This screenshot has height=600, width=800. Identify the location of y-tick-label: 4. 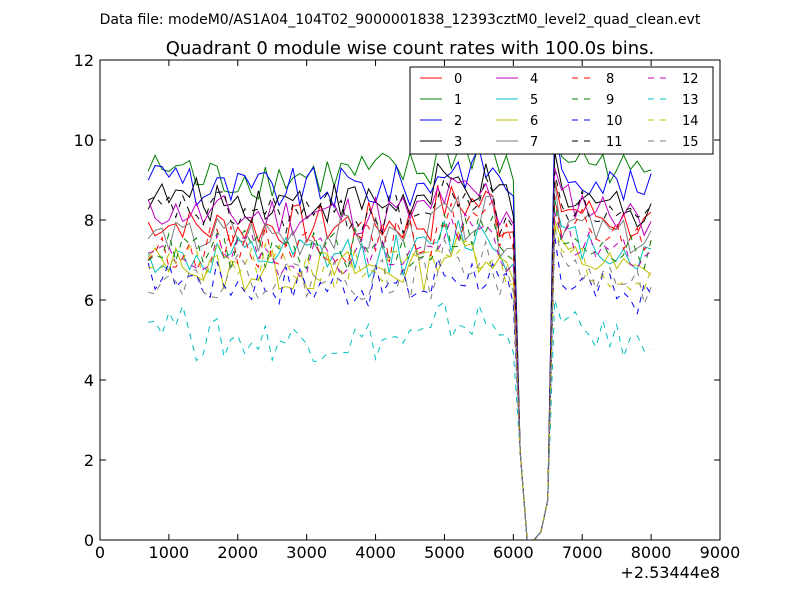
(89, 380).